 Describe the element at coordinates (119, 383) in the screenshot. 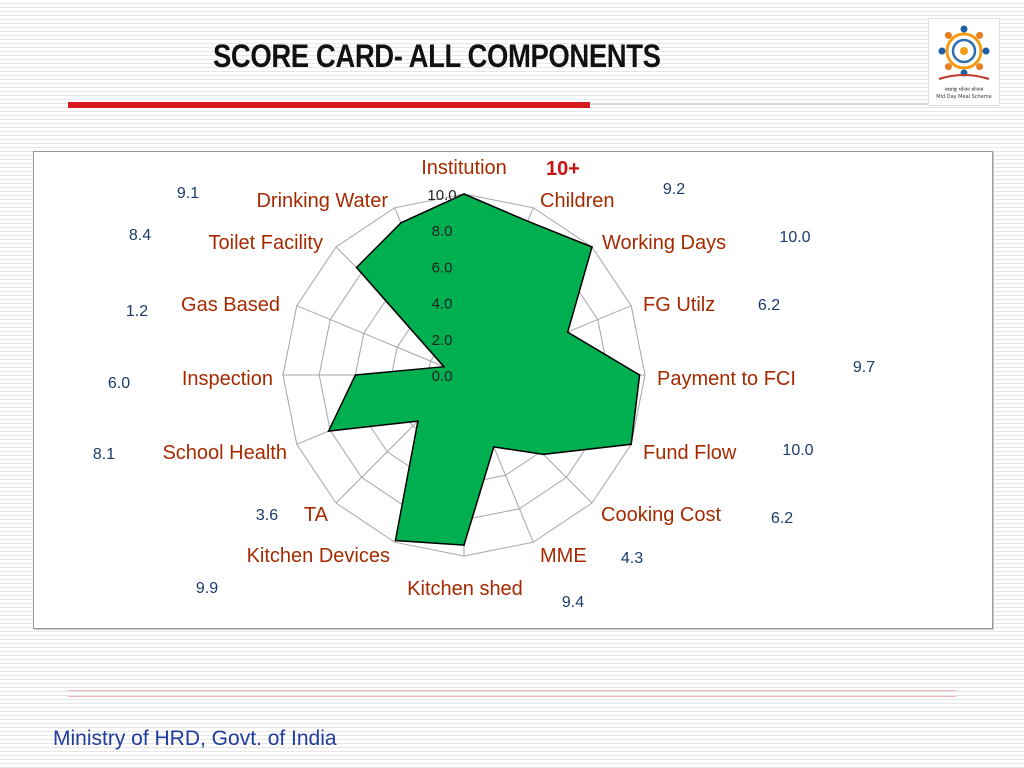

I see `value-label: 6.0` at that location.